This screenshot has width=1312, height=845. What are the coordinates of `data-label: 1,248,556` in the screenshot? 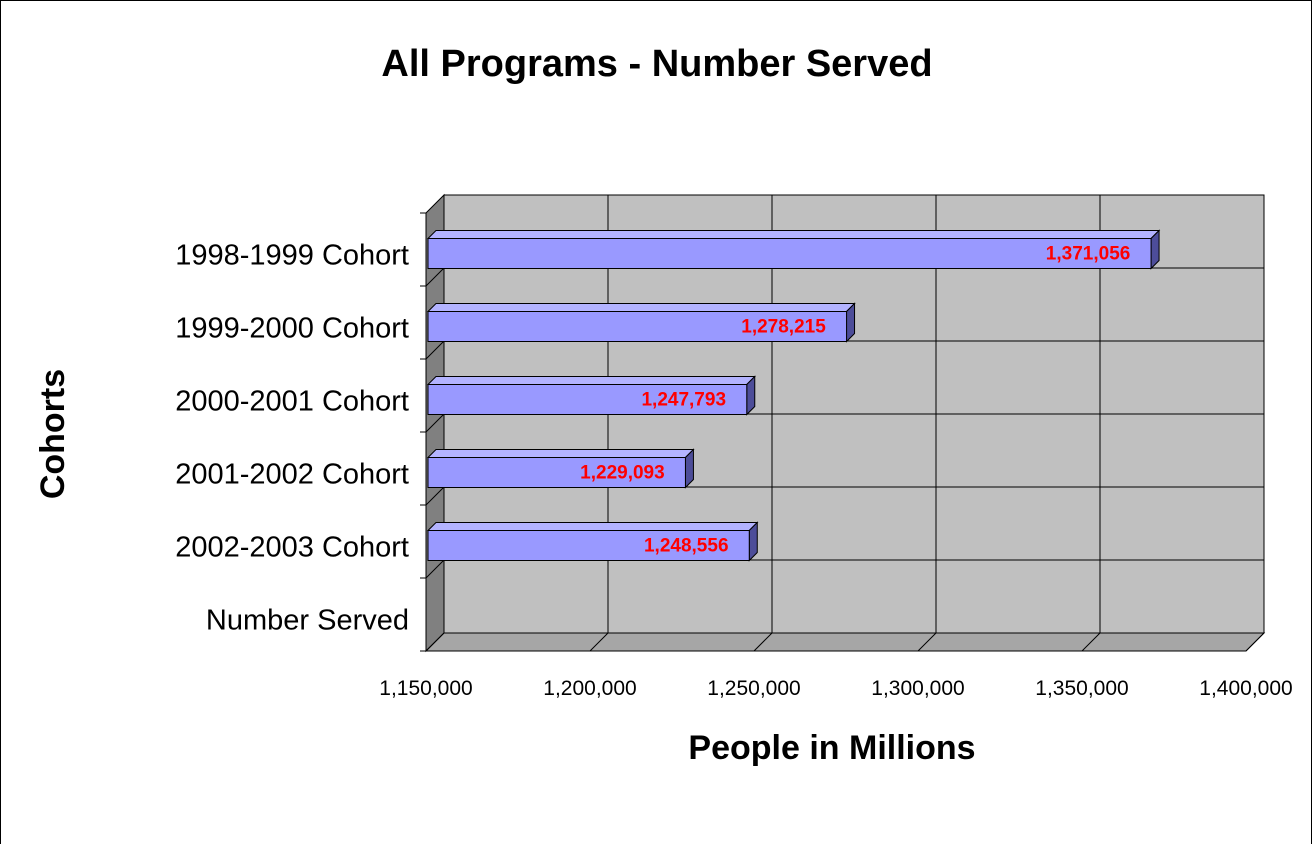 It's located at (686, 546).